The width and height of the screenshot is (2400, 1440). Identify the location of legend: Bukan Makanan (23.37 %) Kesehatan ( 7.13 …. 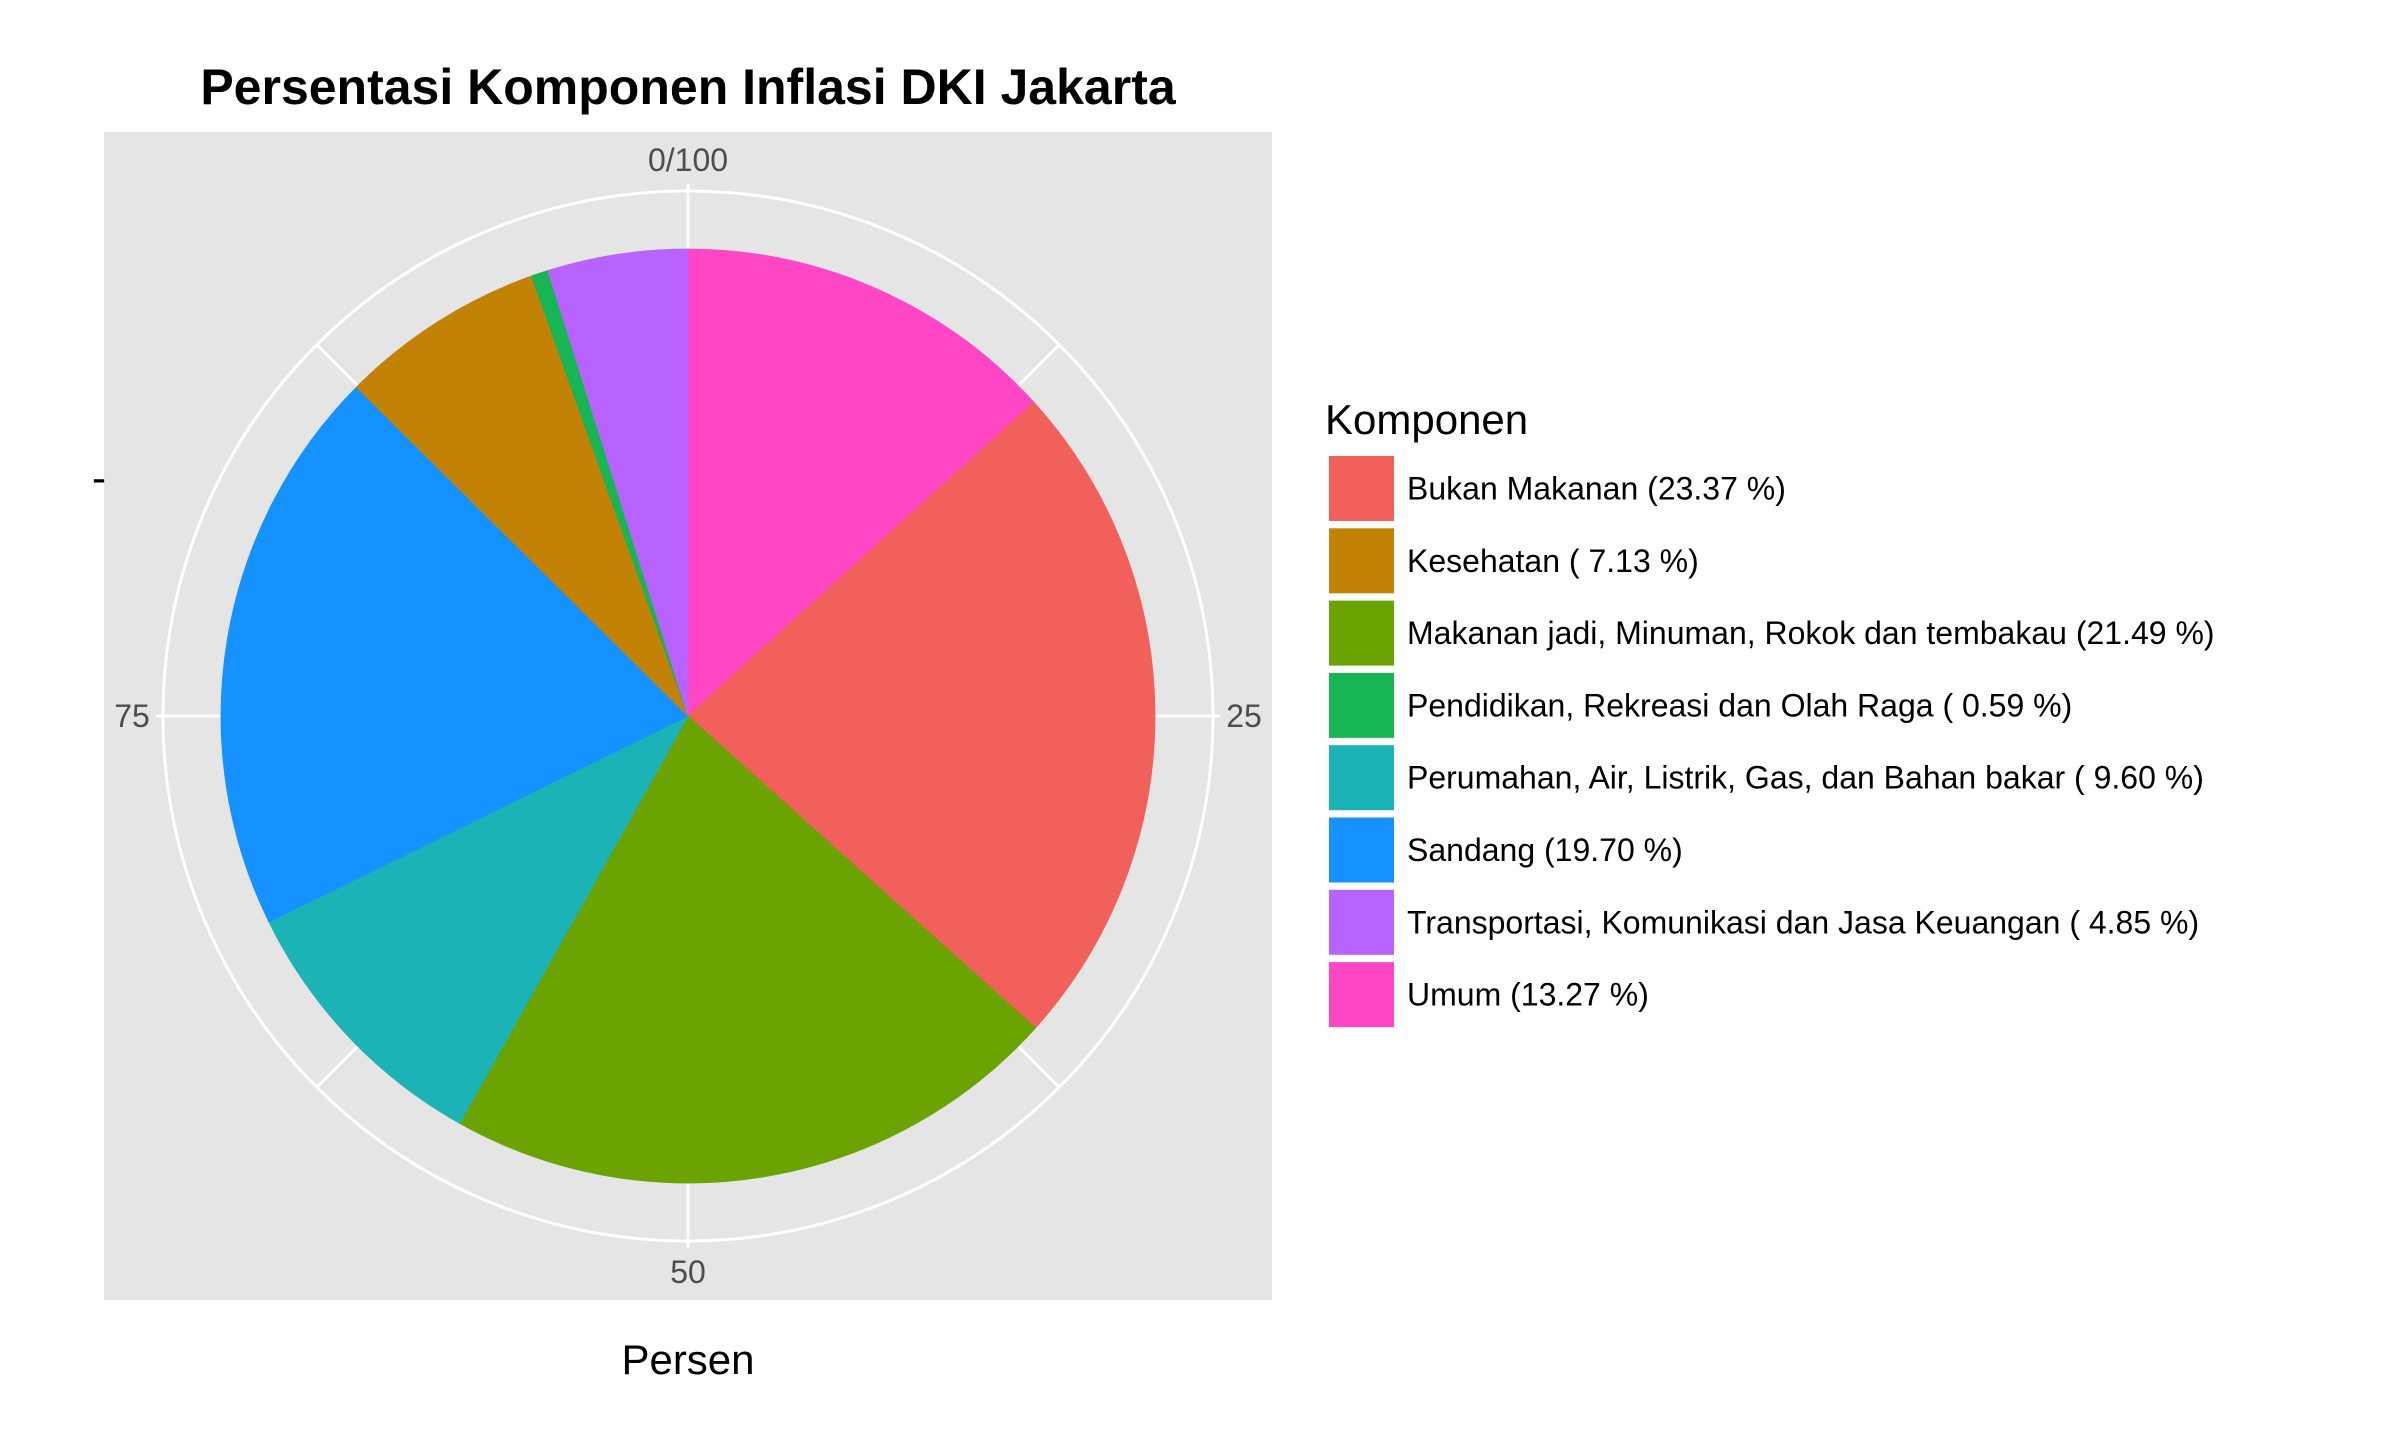
(1772, 742).